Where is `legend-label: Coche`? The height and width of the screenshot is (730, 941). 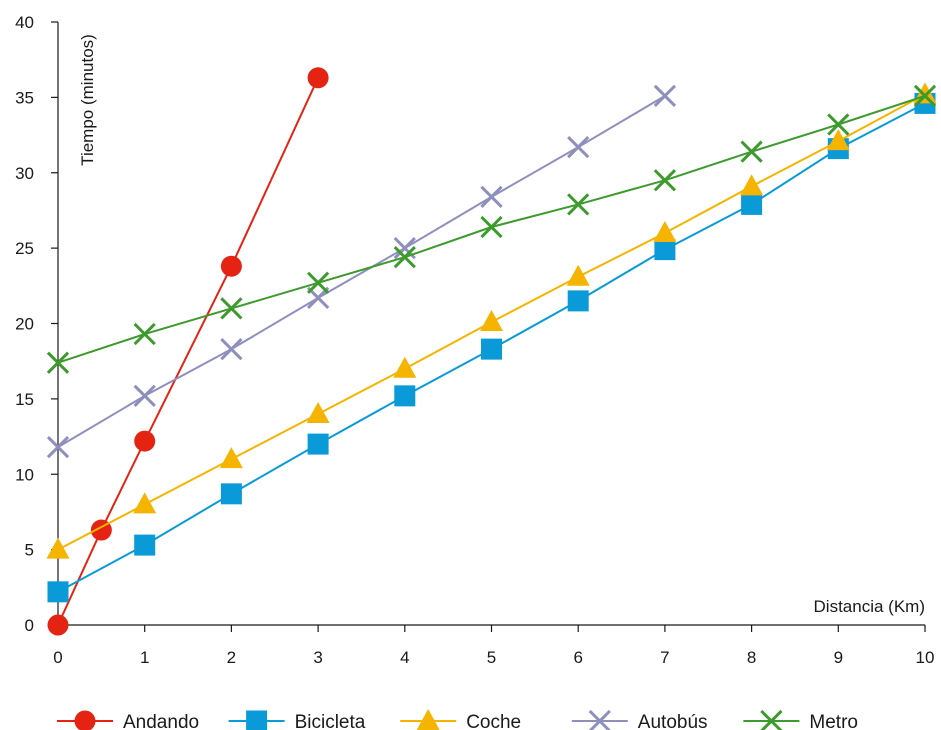
legend-label: Coche is located at coordinates (493, 721).